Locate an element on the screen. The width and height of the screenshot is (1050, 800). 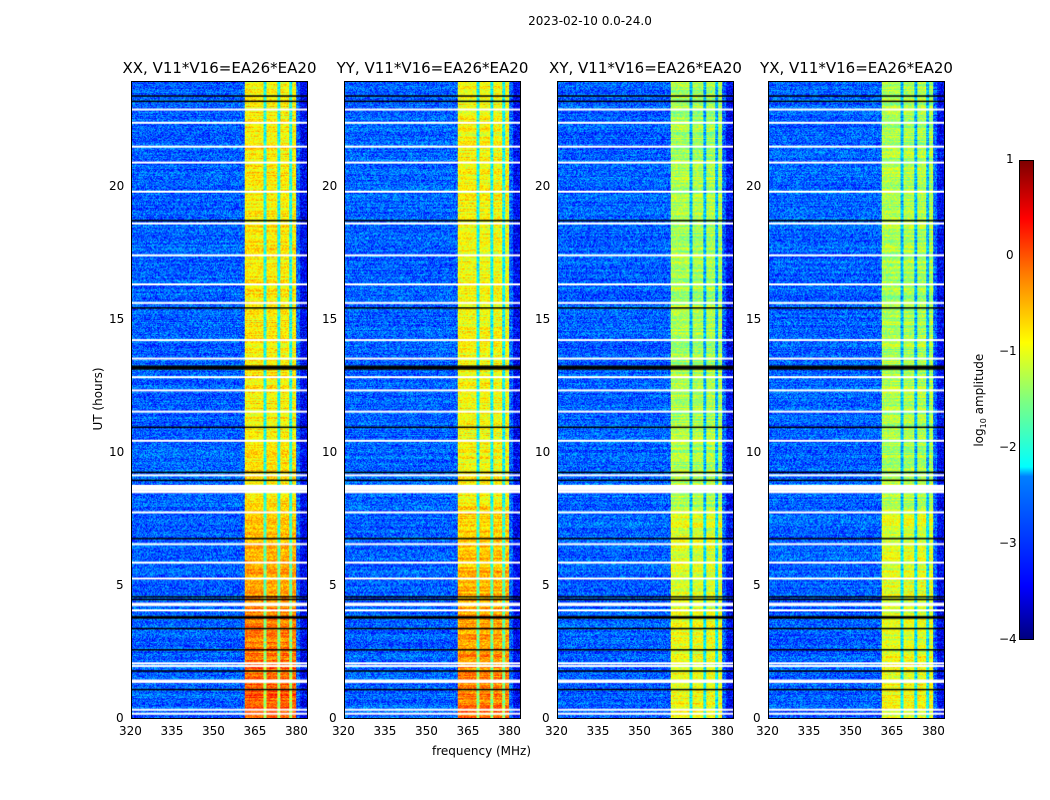
y-axis-label: UT (hours) is located at coordinates (98, 399).